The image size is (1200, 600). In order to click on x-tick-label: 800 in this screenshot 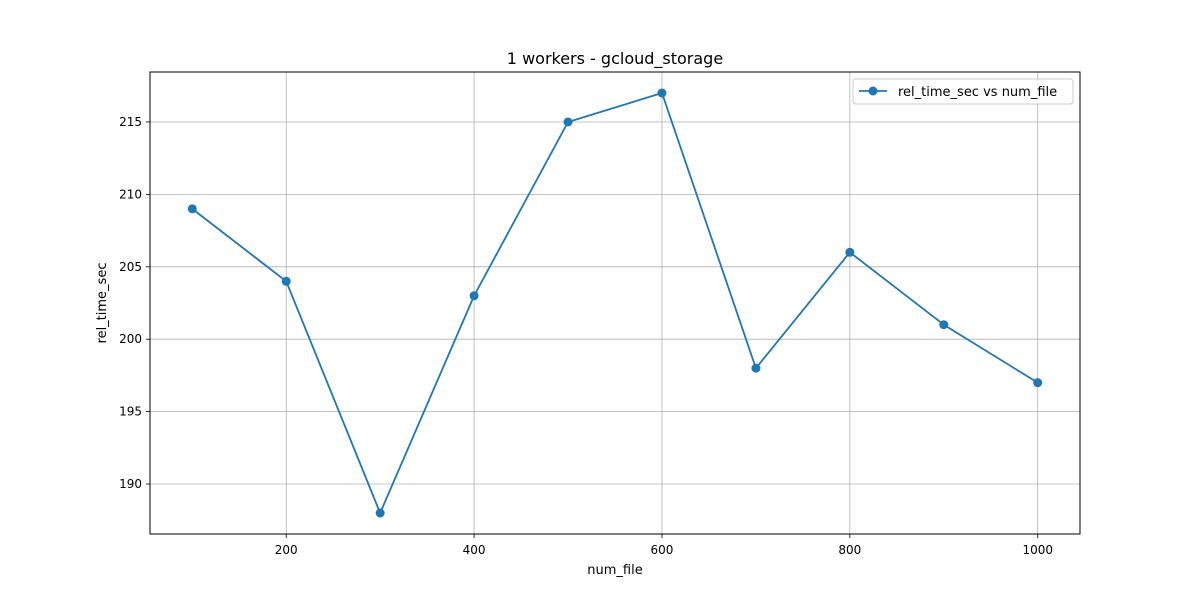, I will do `click(849, 550)`.